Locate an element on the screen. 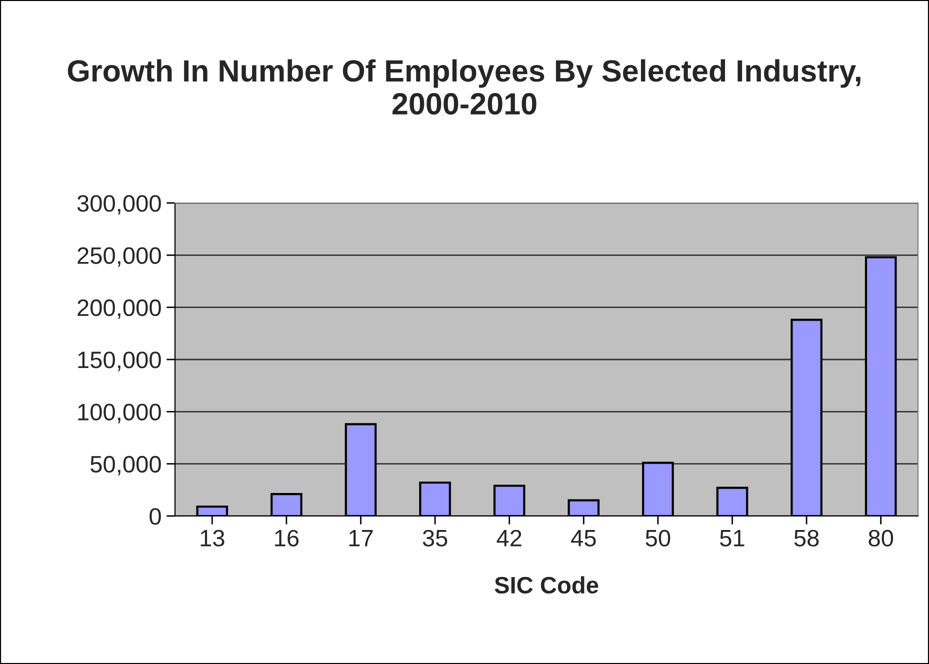 This screenshot has width=929, height=664. y-tick-label: 150,000 is located at coordinates (119, 362).